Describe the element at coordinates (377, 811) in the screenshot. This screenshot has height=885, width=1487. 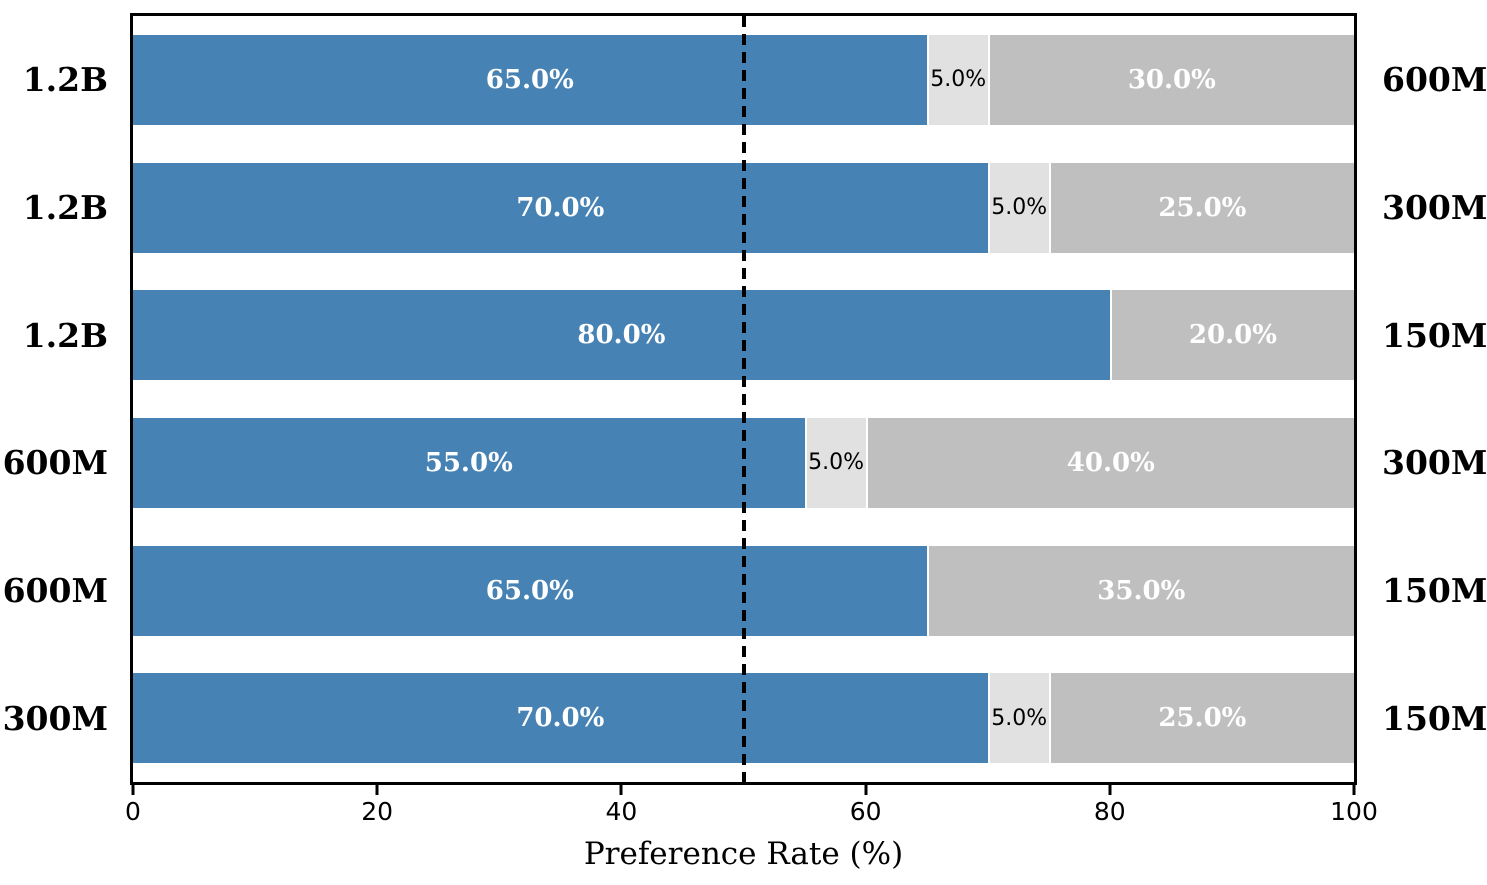
I see `x-tick-label: 20` at that location.